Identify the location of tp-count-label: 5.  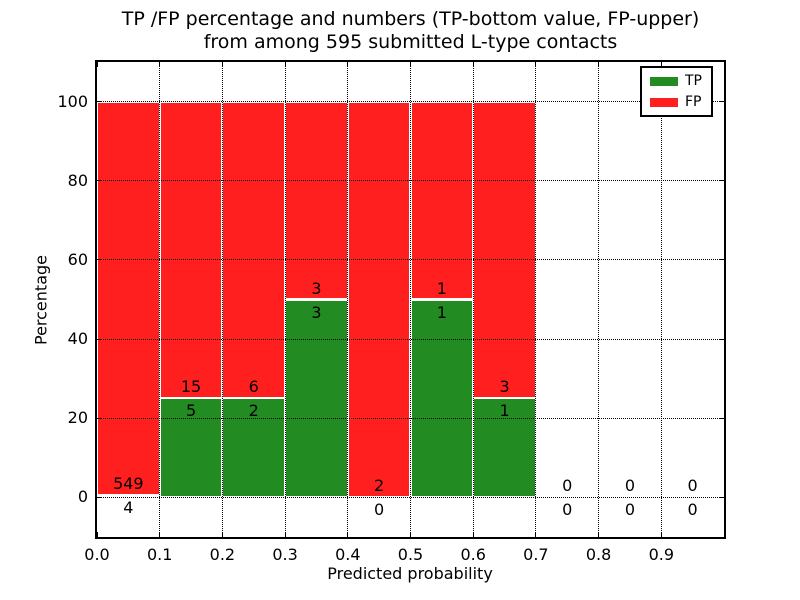
(191, 411).